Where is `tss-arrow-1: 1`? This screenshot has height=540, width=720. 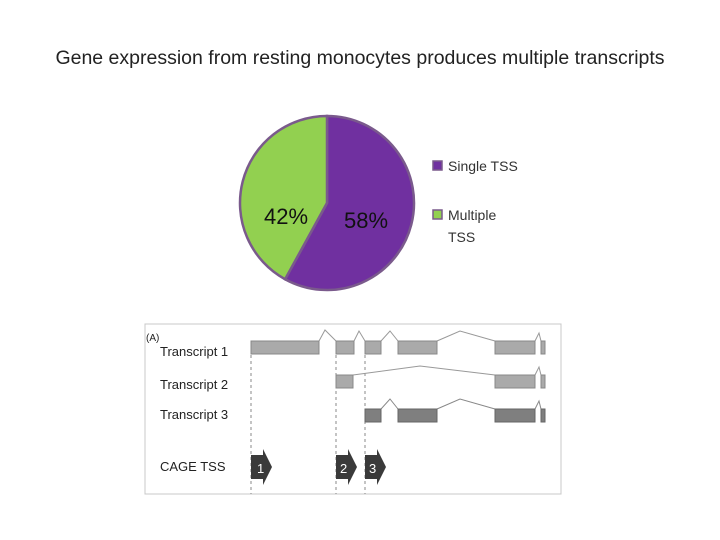
tss-arrow-1: 1 is located at coordinates (261, 467).